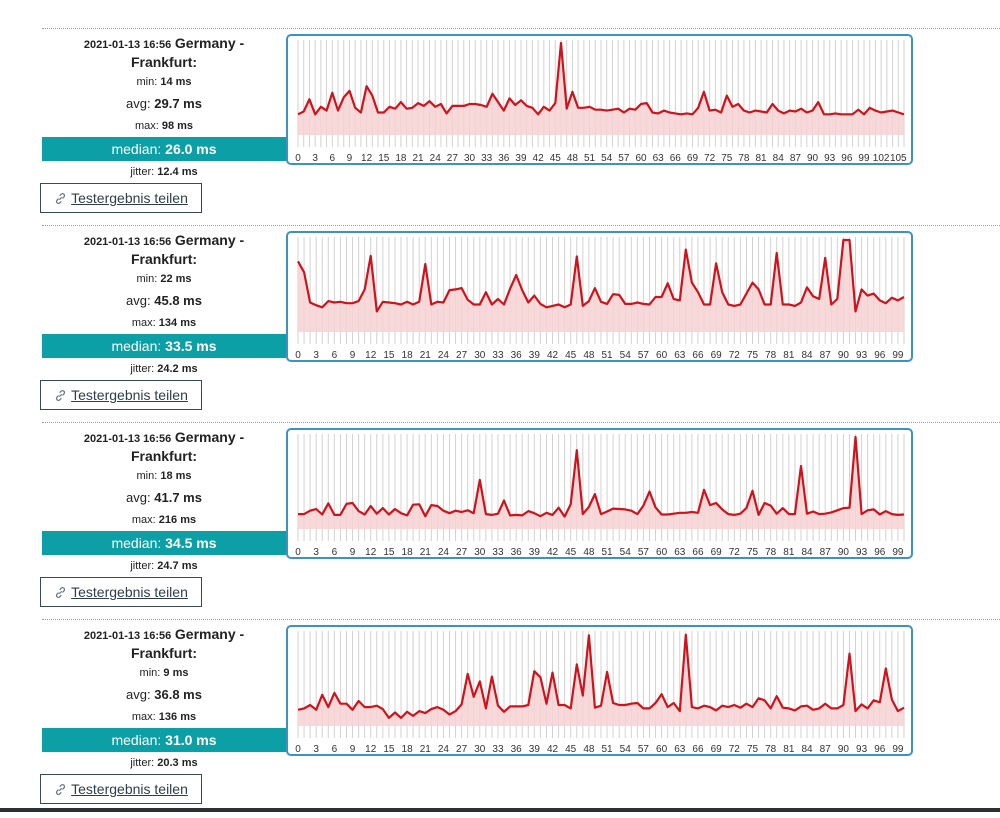  What do you see at coordinates (177, 323) in the screenshot?
I see `max-value: 134 ms` at bounding box center [177, 323].